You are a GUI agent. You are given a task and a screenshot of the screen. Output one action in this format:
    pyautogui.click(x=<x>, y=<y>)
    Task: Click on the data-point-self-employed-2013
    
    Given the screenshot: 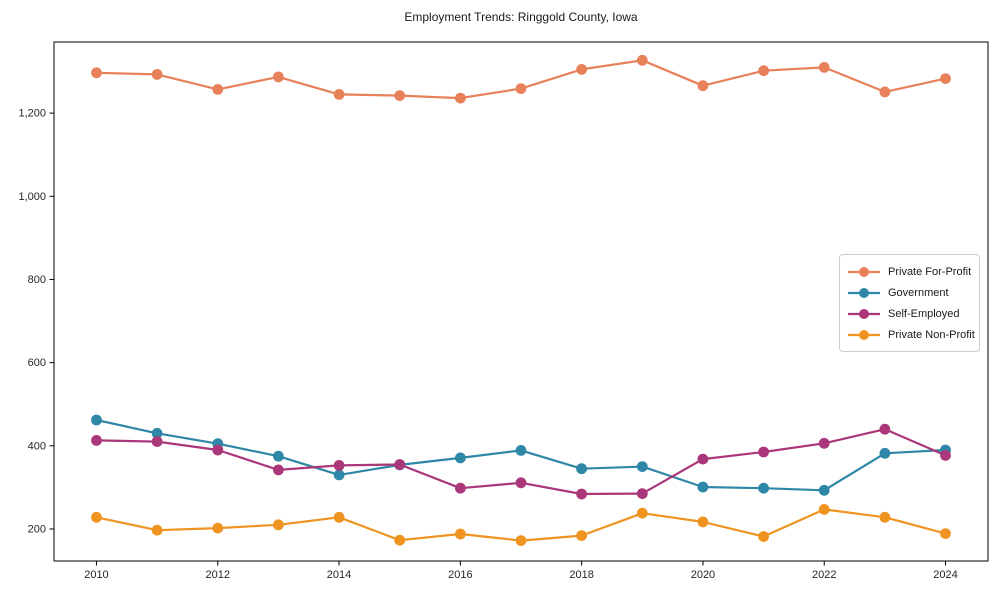 What is the action you would take?
    pyautogui.click(x=278, y=470)
    